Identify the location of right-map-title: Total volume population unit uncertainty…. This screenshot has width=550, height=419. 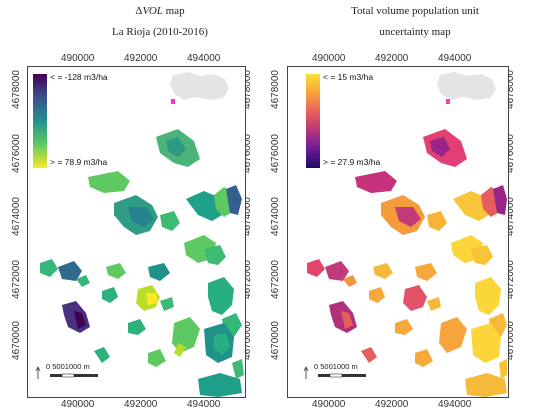
(415, 21).